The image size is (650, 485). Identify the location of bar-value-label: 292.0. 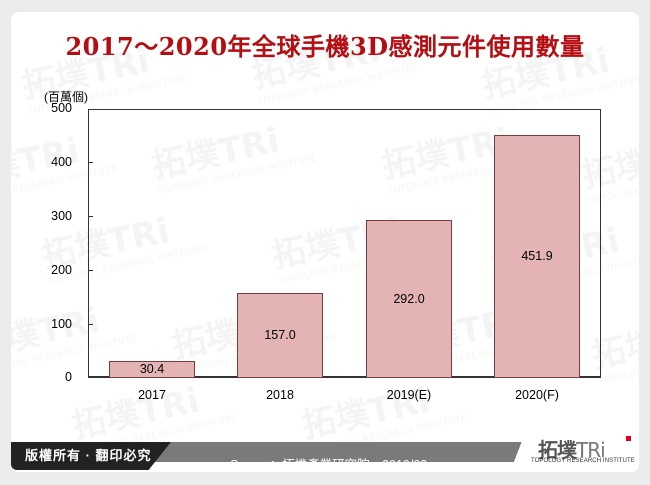
(409, 299).